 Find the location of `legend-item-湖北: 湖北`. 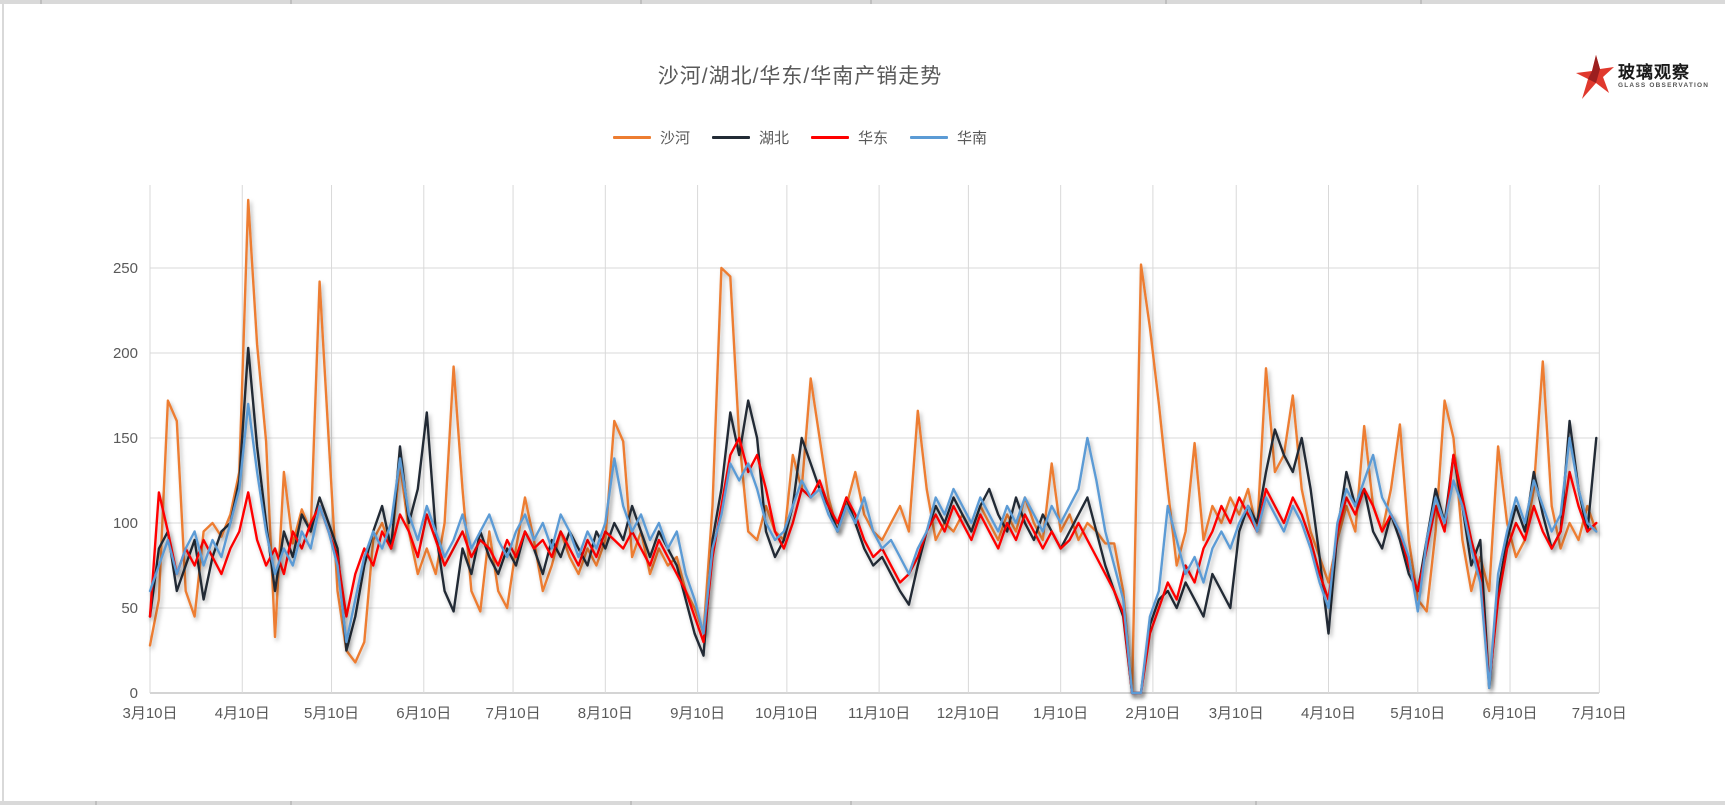

legend-item-湖北: 湖北 is located at coordinates (750, 137).